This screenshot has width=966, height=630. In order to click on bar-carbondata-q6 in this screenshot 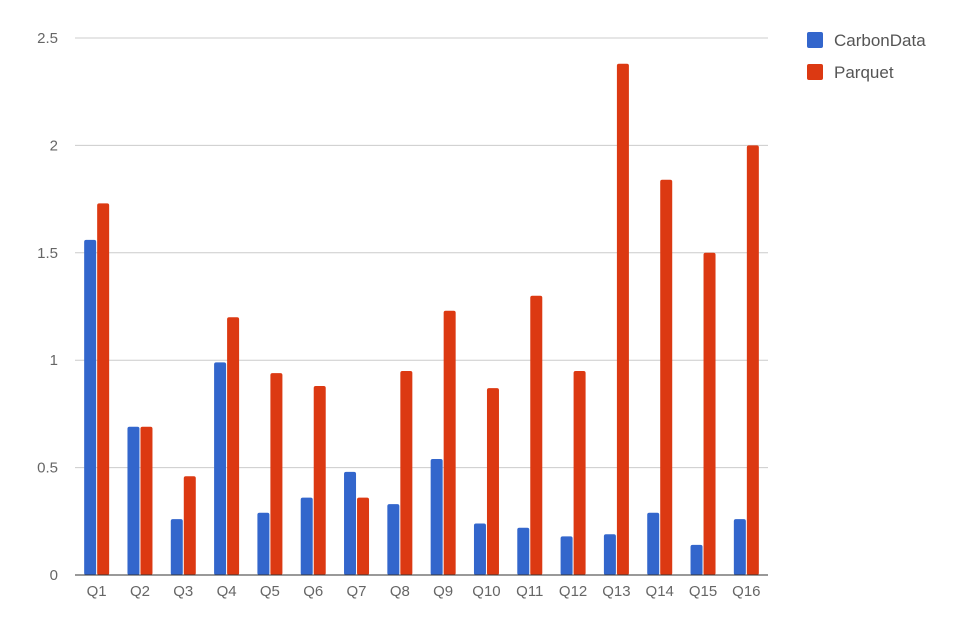, I will do `click(306, 536)`.